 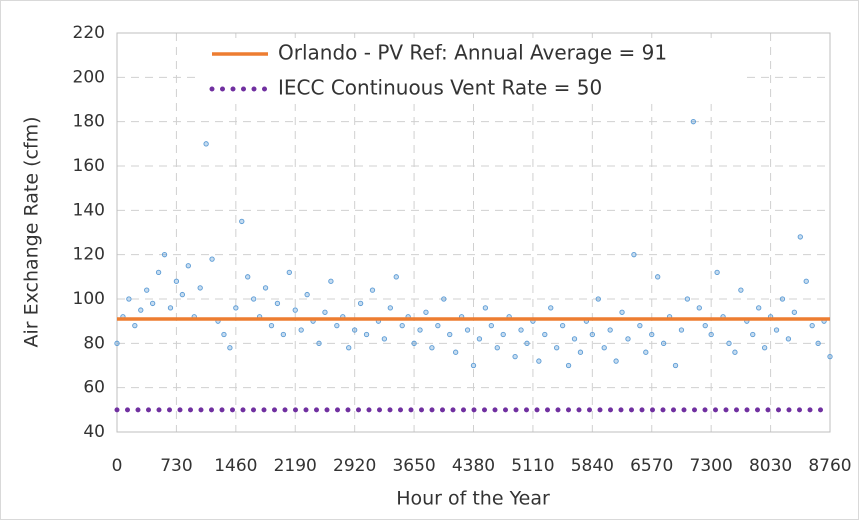 What do you see at coordinates (532, 466) in the screenshot?
I see `x-tick-label: 5110` at bounding box center [532, 466].